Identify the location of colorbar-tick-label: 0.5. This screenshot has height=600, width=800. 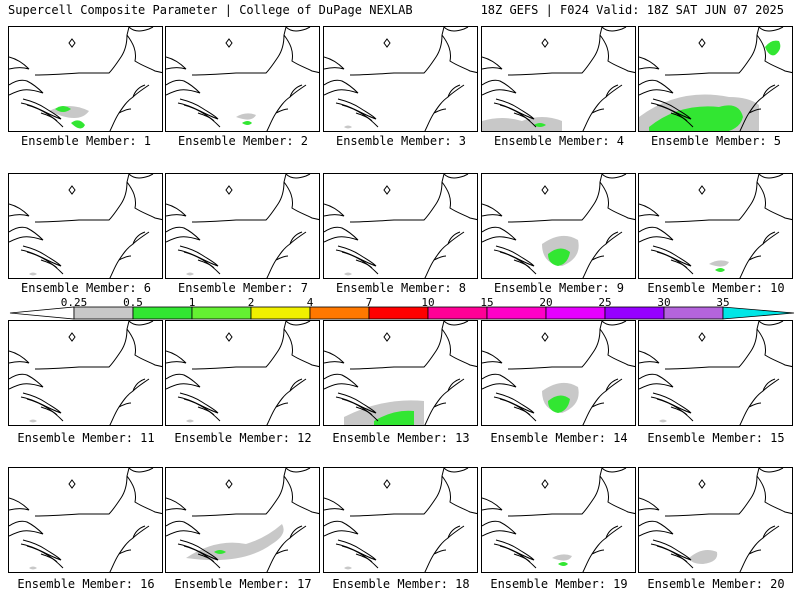
(133, 302).